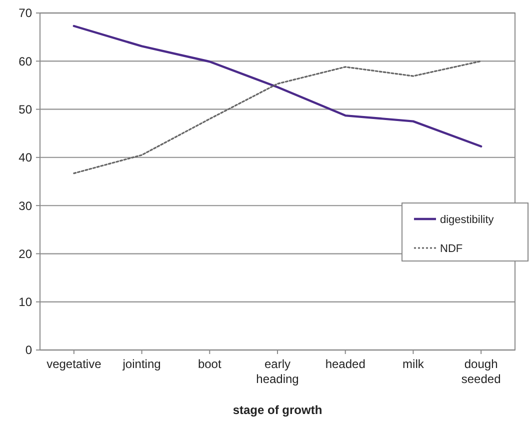  What do you see at coordinates (25, 157) in the screenshot?
I see `y-tick-label: 40` at bounding box center [25, 157].